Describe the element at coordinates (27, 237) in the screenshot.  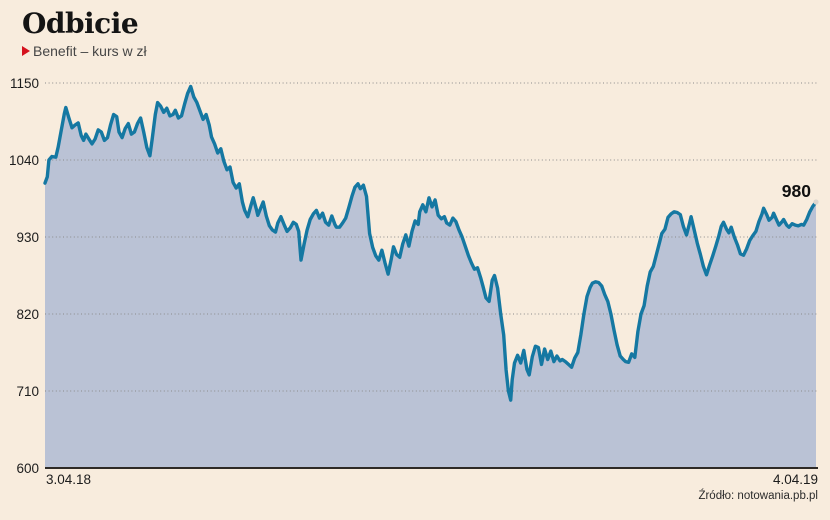
I see `y-tick-label: 930` at that location.